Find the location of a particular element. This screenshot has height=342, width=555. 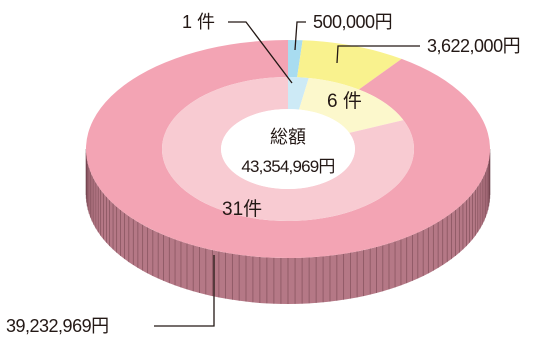

outer-slice-label-pink: 39,232,969円 is located at coordinates (57, 326).